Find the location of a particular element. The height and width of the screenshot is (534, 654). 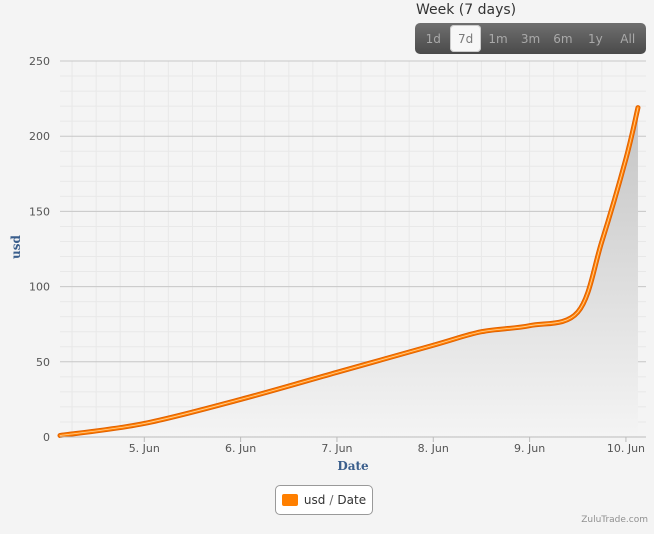

range-button-1d: 1d is located at coordinates (433, 38).